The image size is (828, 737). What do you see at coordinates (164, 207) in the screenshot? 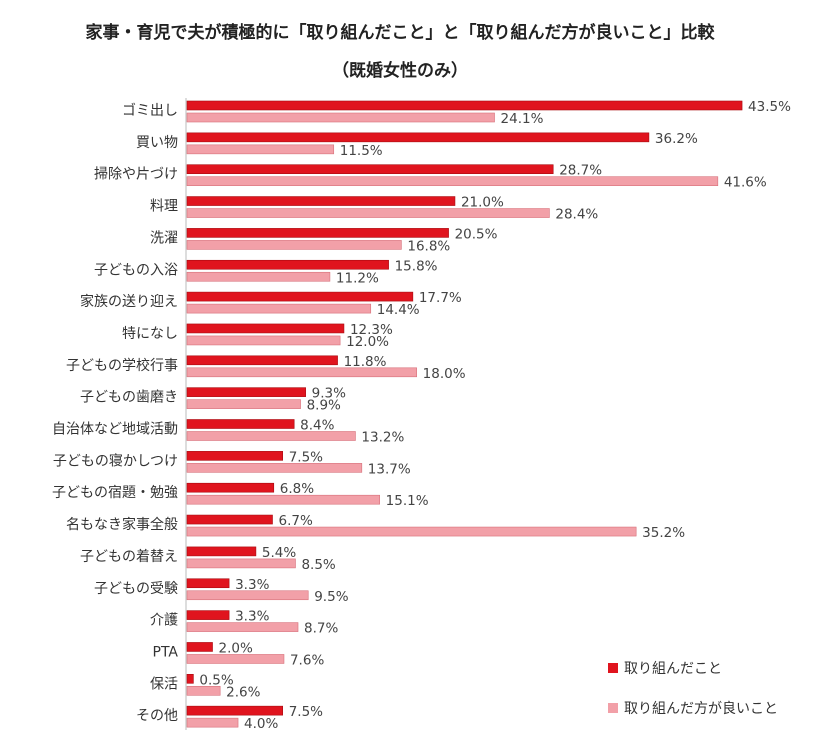
I see `category-label: 料理` at bounding box center [164, 207].